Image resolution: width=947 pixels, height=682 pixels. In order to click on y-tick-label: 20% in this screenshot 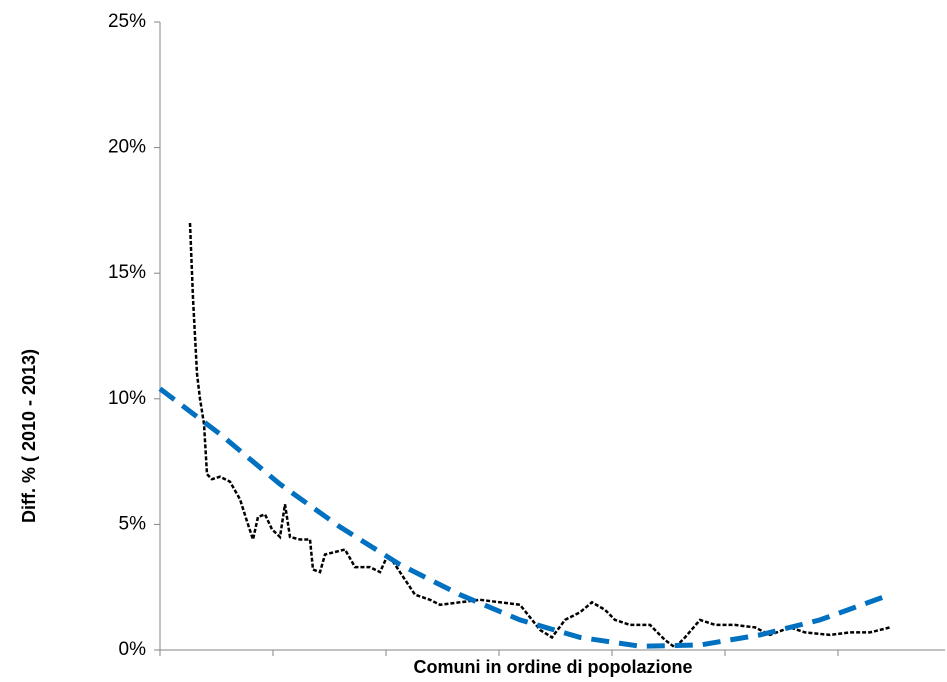, I will do `click(127, 147)`.